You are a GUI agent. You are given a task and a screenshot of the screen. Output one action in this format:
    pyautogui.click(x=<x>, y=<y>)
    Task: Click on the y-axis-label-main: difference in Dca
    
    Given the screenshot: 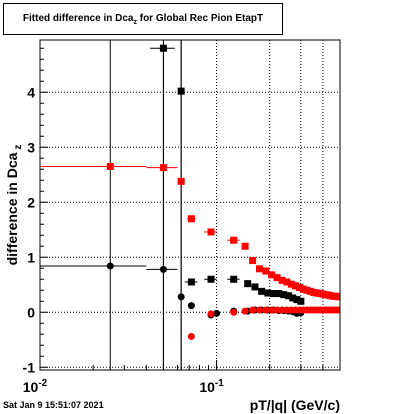 What is the action you would take?
    pyautogui.click(x=12, y=208)
    